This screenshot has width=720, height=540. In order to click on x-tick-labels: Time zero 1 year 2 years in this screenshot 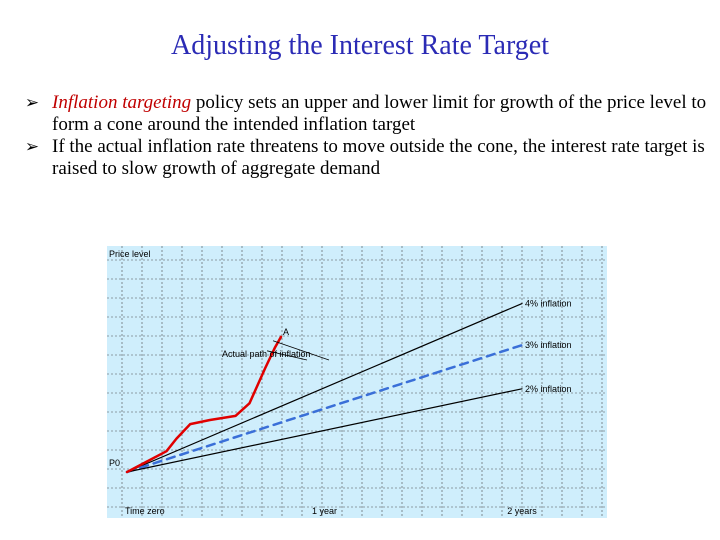, I will do `click(331, 511)`.